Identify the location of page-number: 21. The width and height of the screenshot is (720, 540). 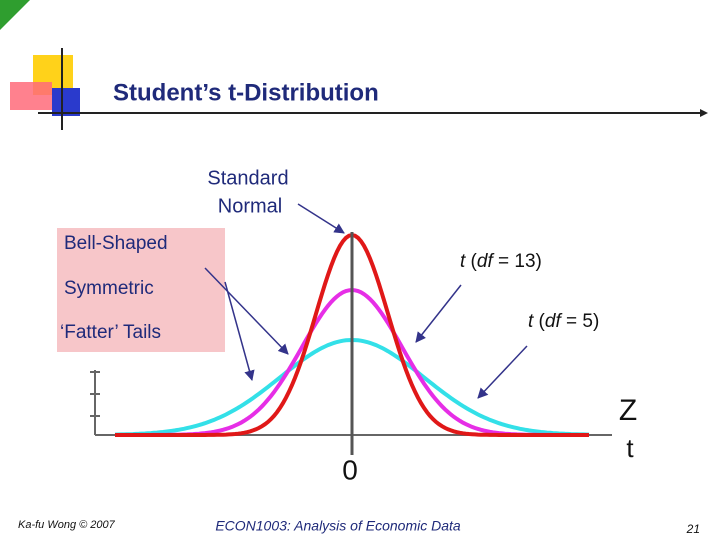
(693, 529).